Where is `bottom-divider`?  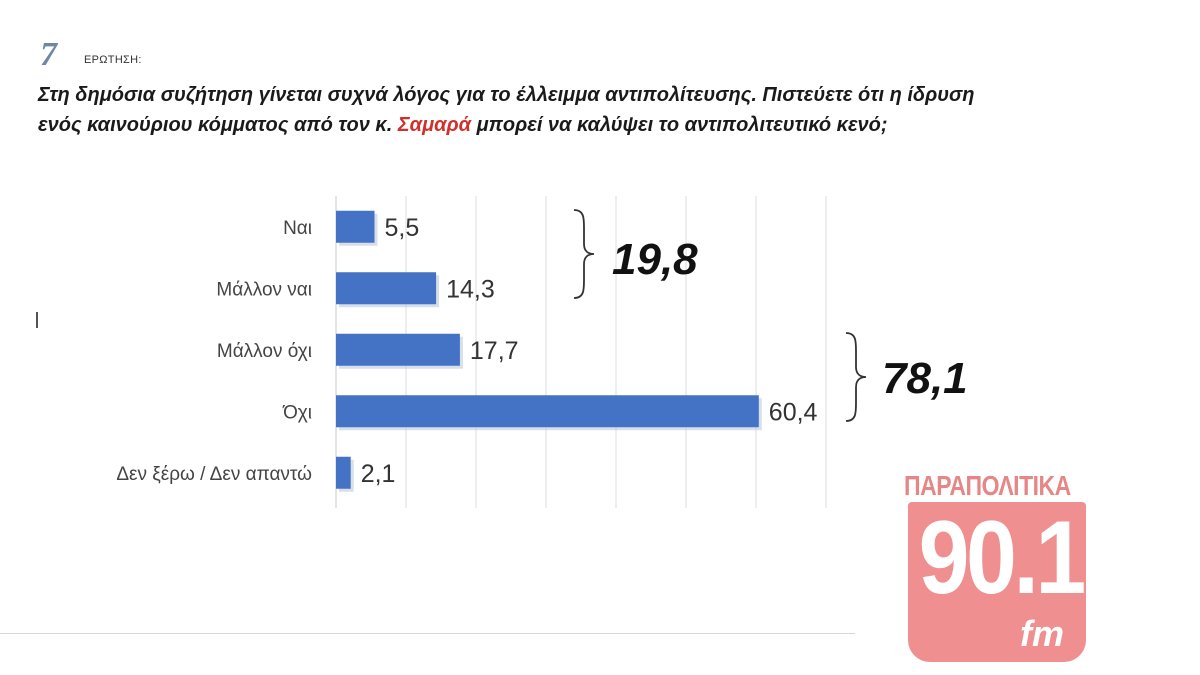 bottom-divider is located at coordinates (427, 633).